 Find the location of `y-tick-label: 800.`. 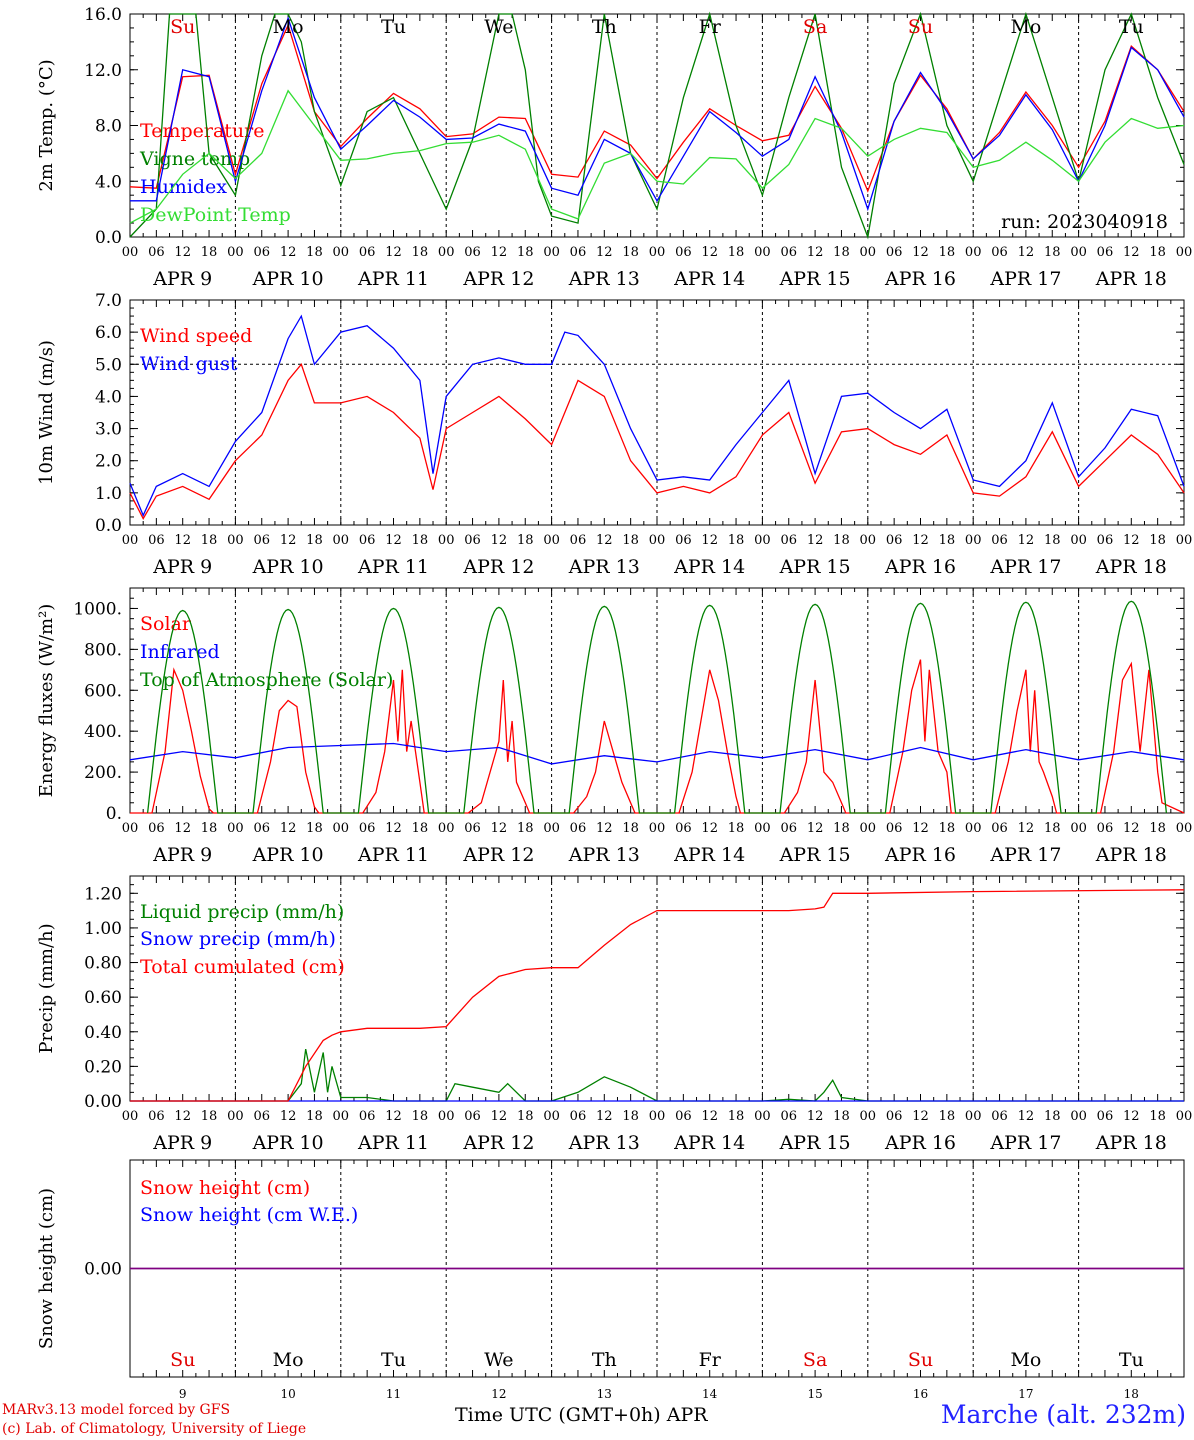

y-tick-label: 800. is located at coordinates (103, 650).